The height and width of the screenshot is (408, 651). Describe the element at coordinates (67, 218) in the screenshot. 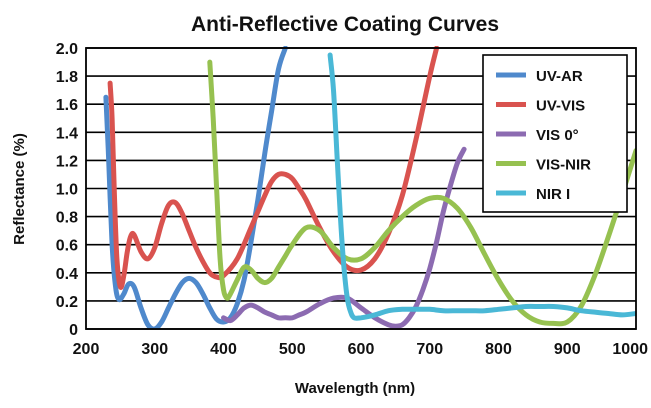

I see `y-tick-label: 0.8` at that location.